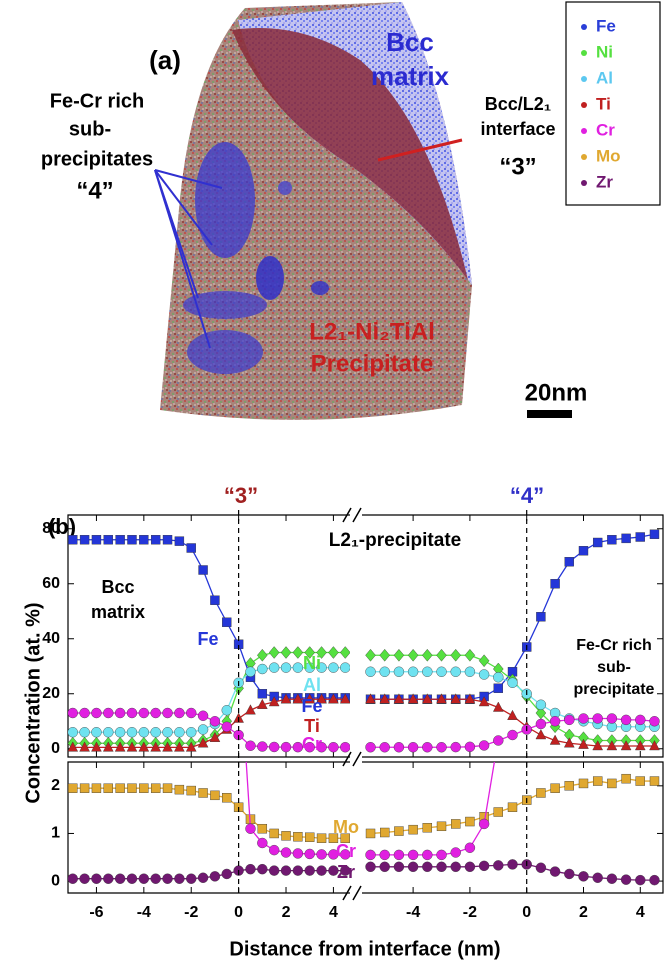 The image size is (665, 971). I want to click on legend-label: Fe, so click(606, 25).